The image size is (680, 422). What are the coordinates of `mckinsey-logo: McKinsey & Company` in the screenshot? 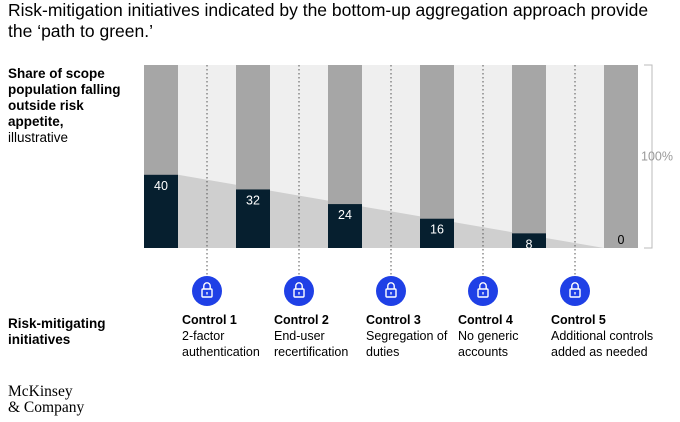 It's located at (46, 400).